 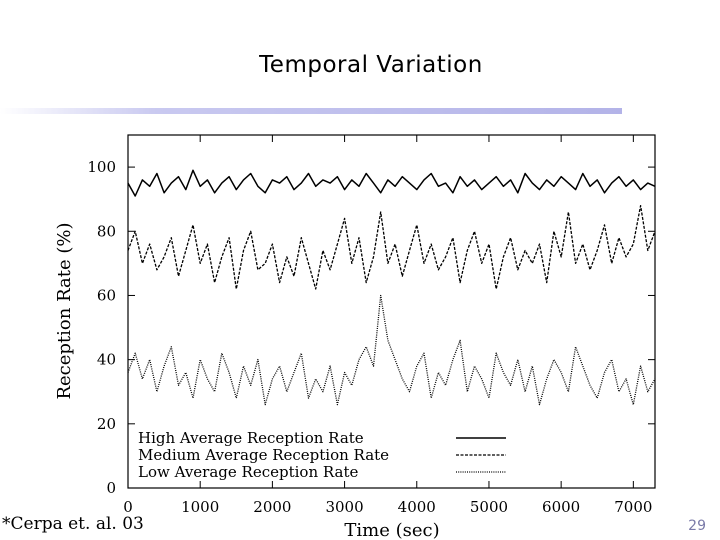 What do you see at coordinates (263, 455) in the screenshot?
I see `legend-label-2: Medium Average Reception Rate` at bounding box center [263, 455].